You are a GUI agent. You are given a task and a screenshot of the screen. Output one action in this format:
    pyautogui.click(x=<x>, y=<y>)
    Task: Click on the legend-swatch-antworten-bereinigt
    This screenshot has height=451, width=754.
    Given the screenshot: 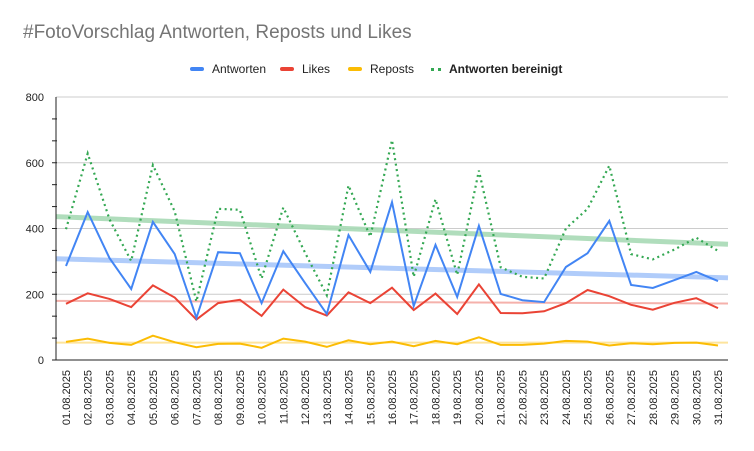 What is the action you would take?
    pyautogui.click(x=436, y=69)
    